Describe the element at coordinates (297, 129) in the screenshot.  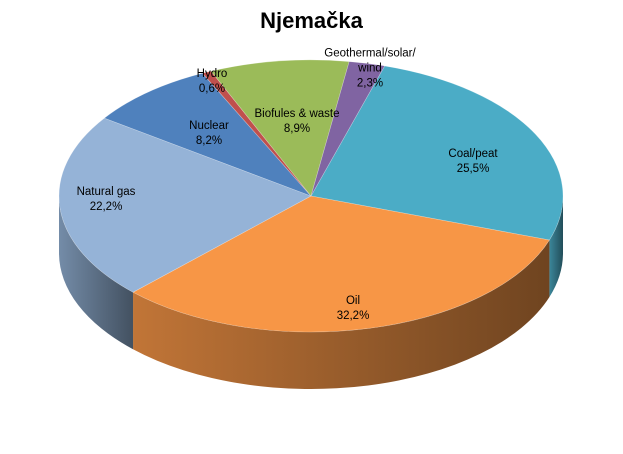
I see `slice-label-value: 8,9%` at that location.